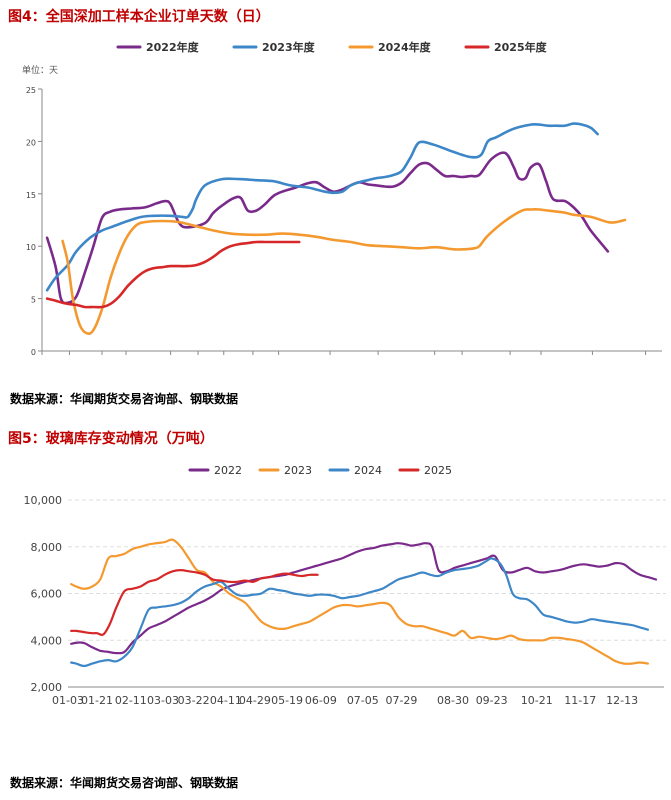 The height and width of the screenshot is (800, 671). Describe the element at coordinates (40, 70) in the screenshot. I see `unit-label: 单位：天` at that location.